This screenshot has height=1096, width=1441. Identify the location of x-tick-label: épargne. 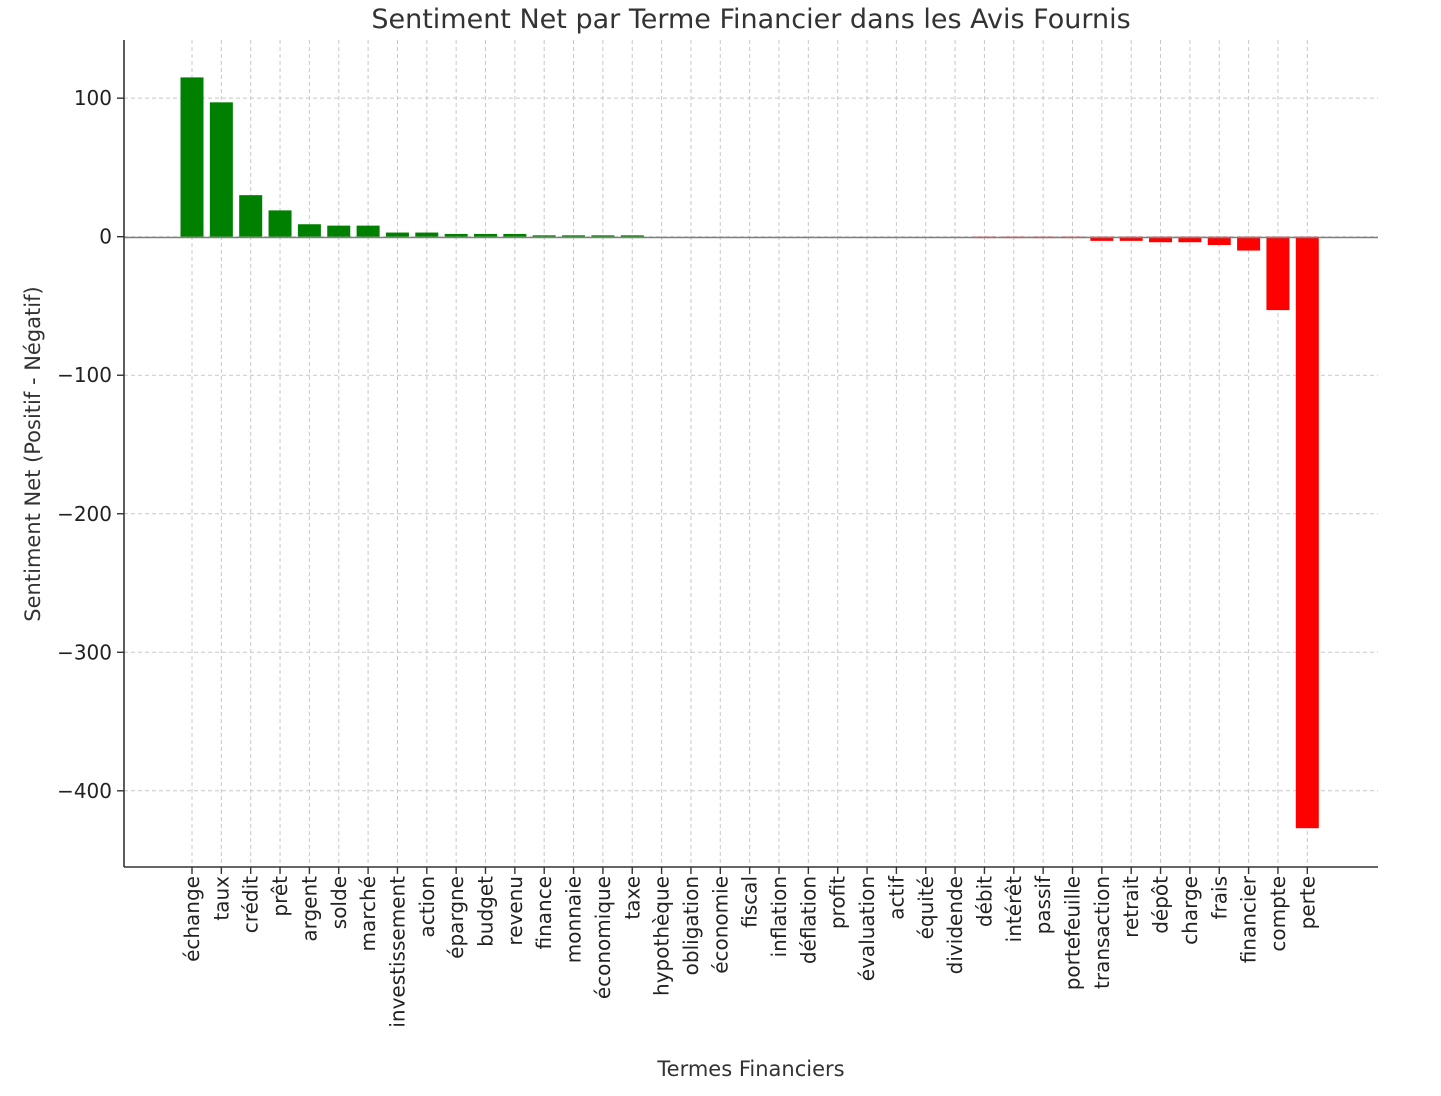
(456, 917).